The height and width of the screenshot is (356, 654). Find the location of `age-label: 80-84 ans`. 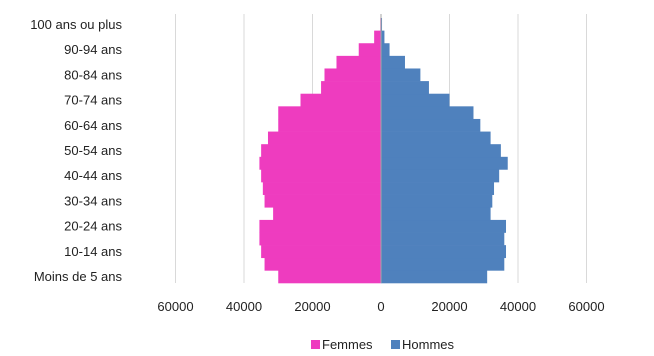

age-label: 80-84 ans is located at coordinates (93, 74).